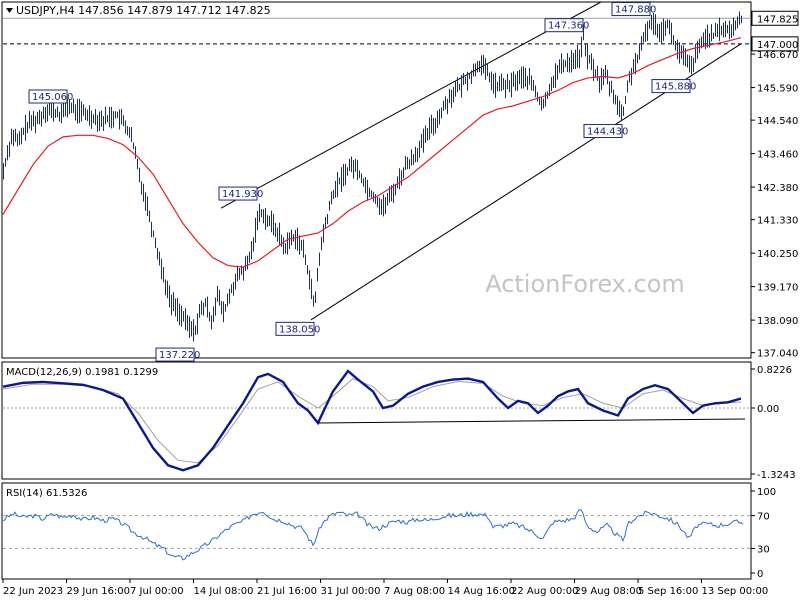  What do you see at coordinates (82, 372) in the screenshot?
I see `macd-title: MACD(12,26,9) 0.1981 0.1299` at bounding box center [82, 372].